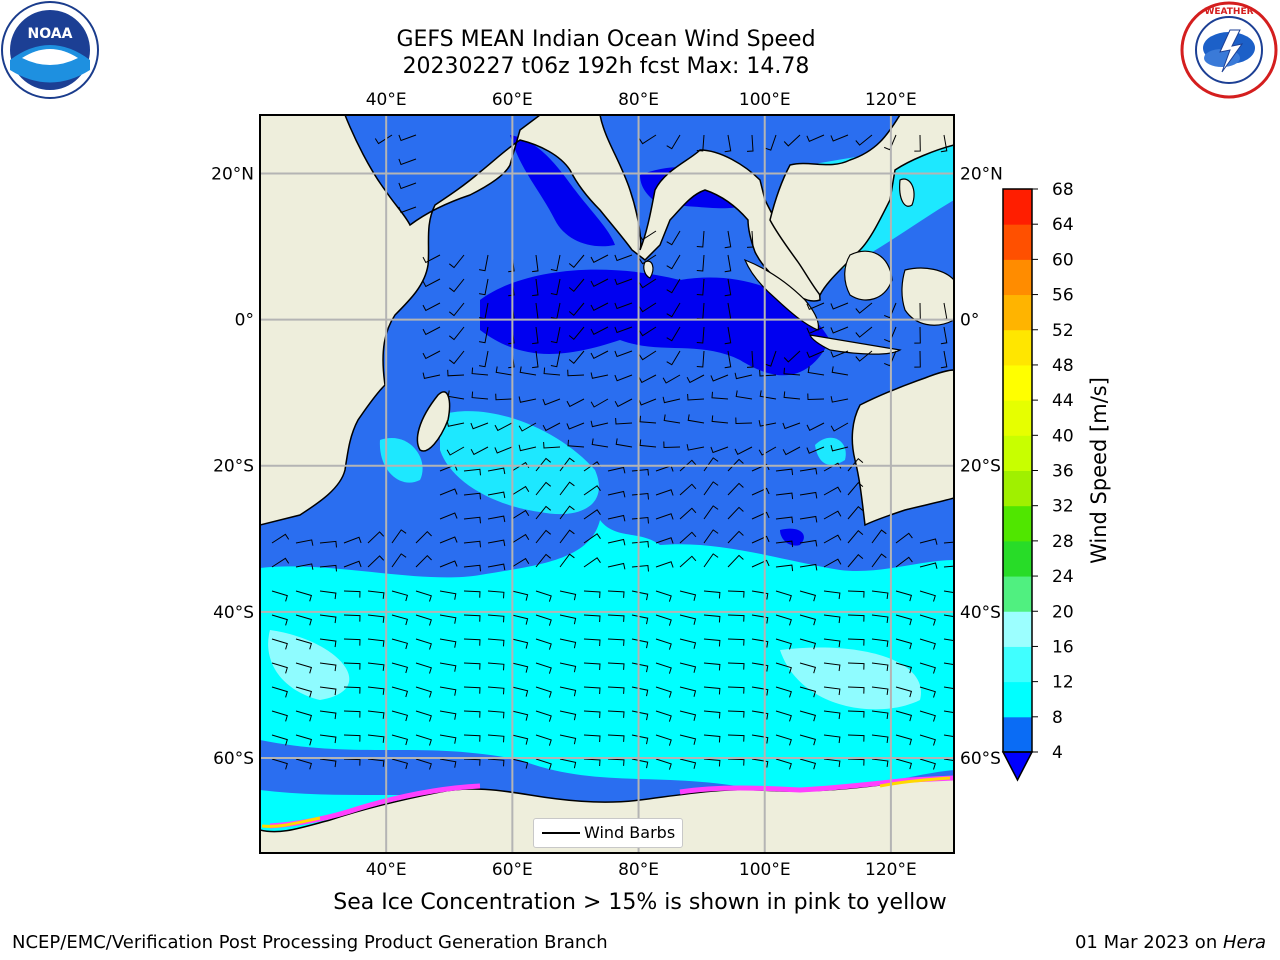 The width and height of the screenshot is (1280, 960). I want to click on colorbar-tick-label: 28, so click(1063, 542).